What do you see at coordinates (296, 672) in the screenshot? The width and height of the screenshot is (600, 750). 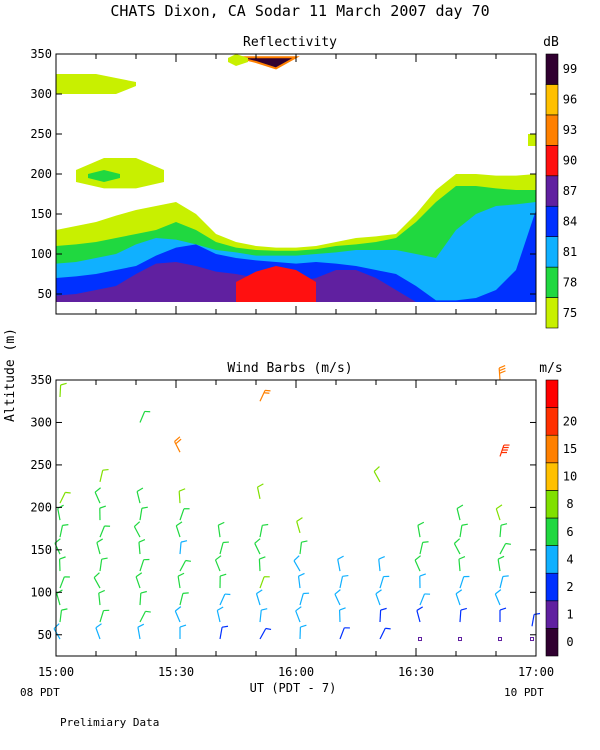 I see `wind-xtick-label: 16:00` at bounding box center [296, 672].